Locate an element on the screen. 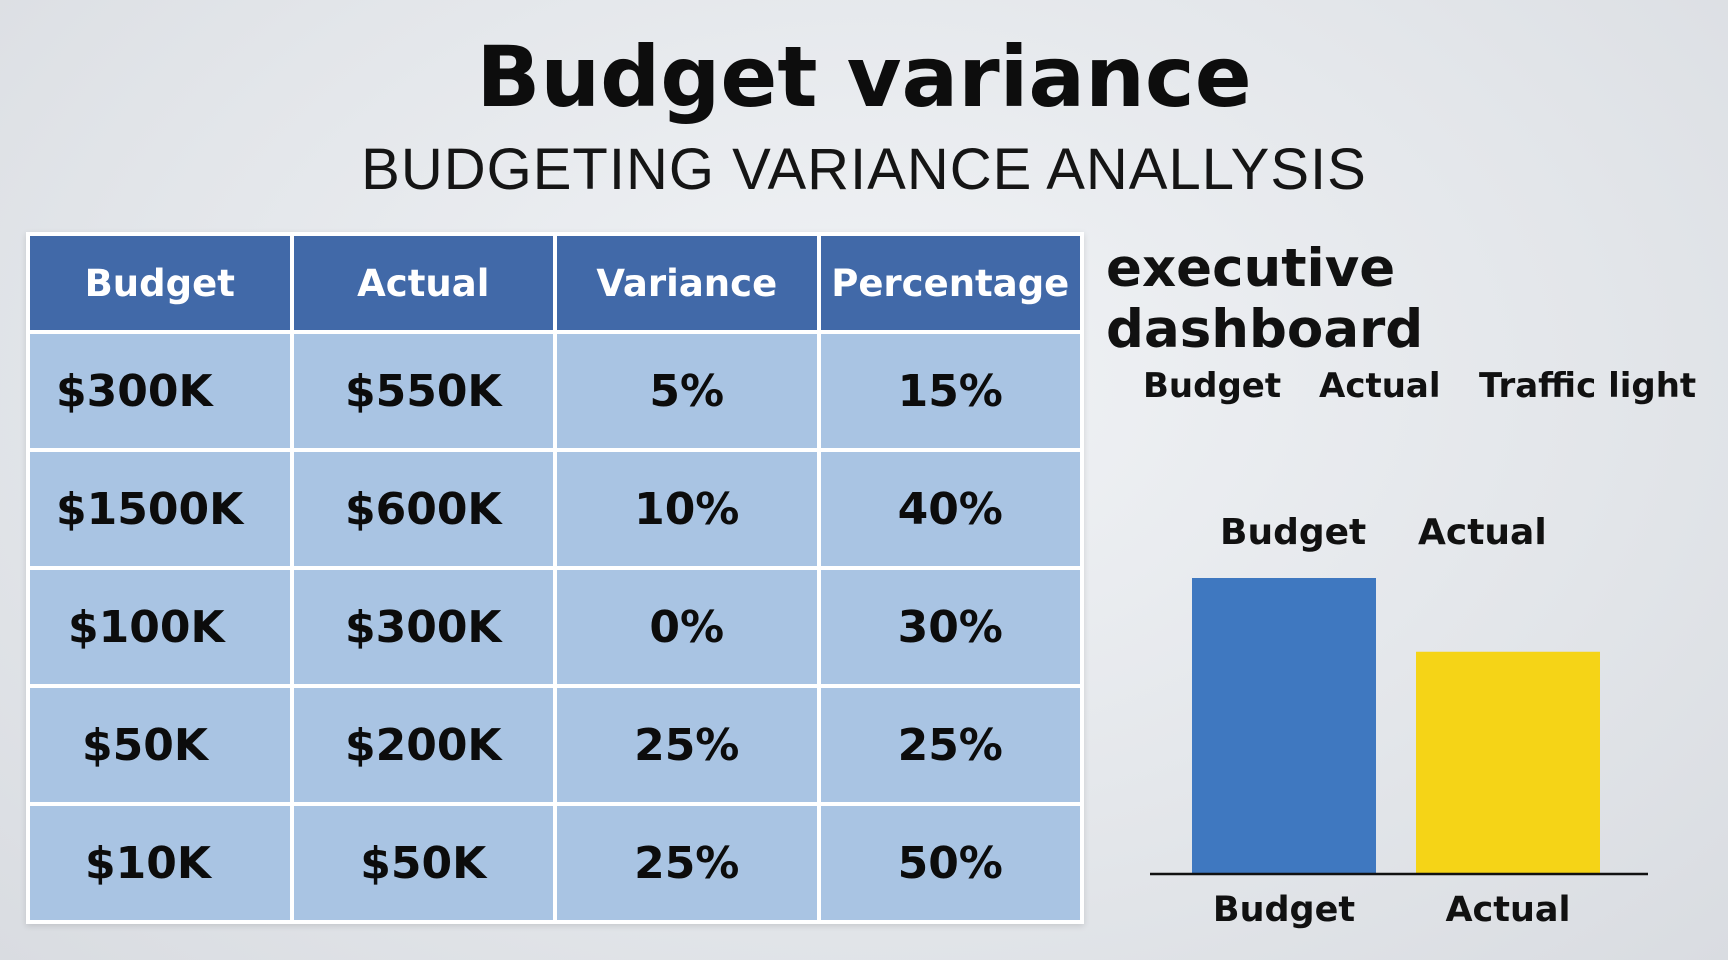  x-tick-label-budget: Budget is located at coordinates (1284, 910).